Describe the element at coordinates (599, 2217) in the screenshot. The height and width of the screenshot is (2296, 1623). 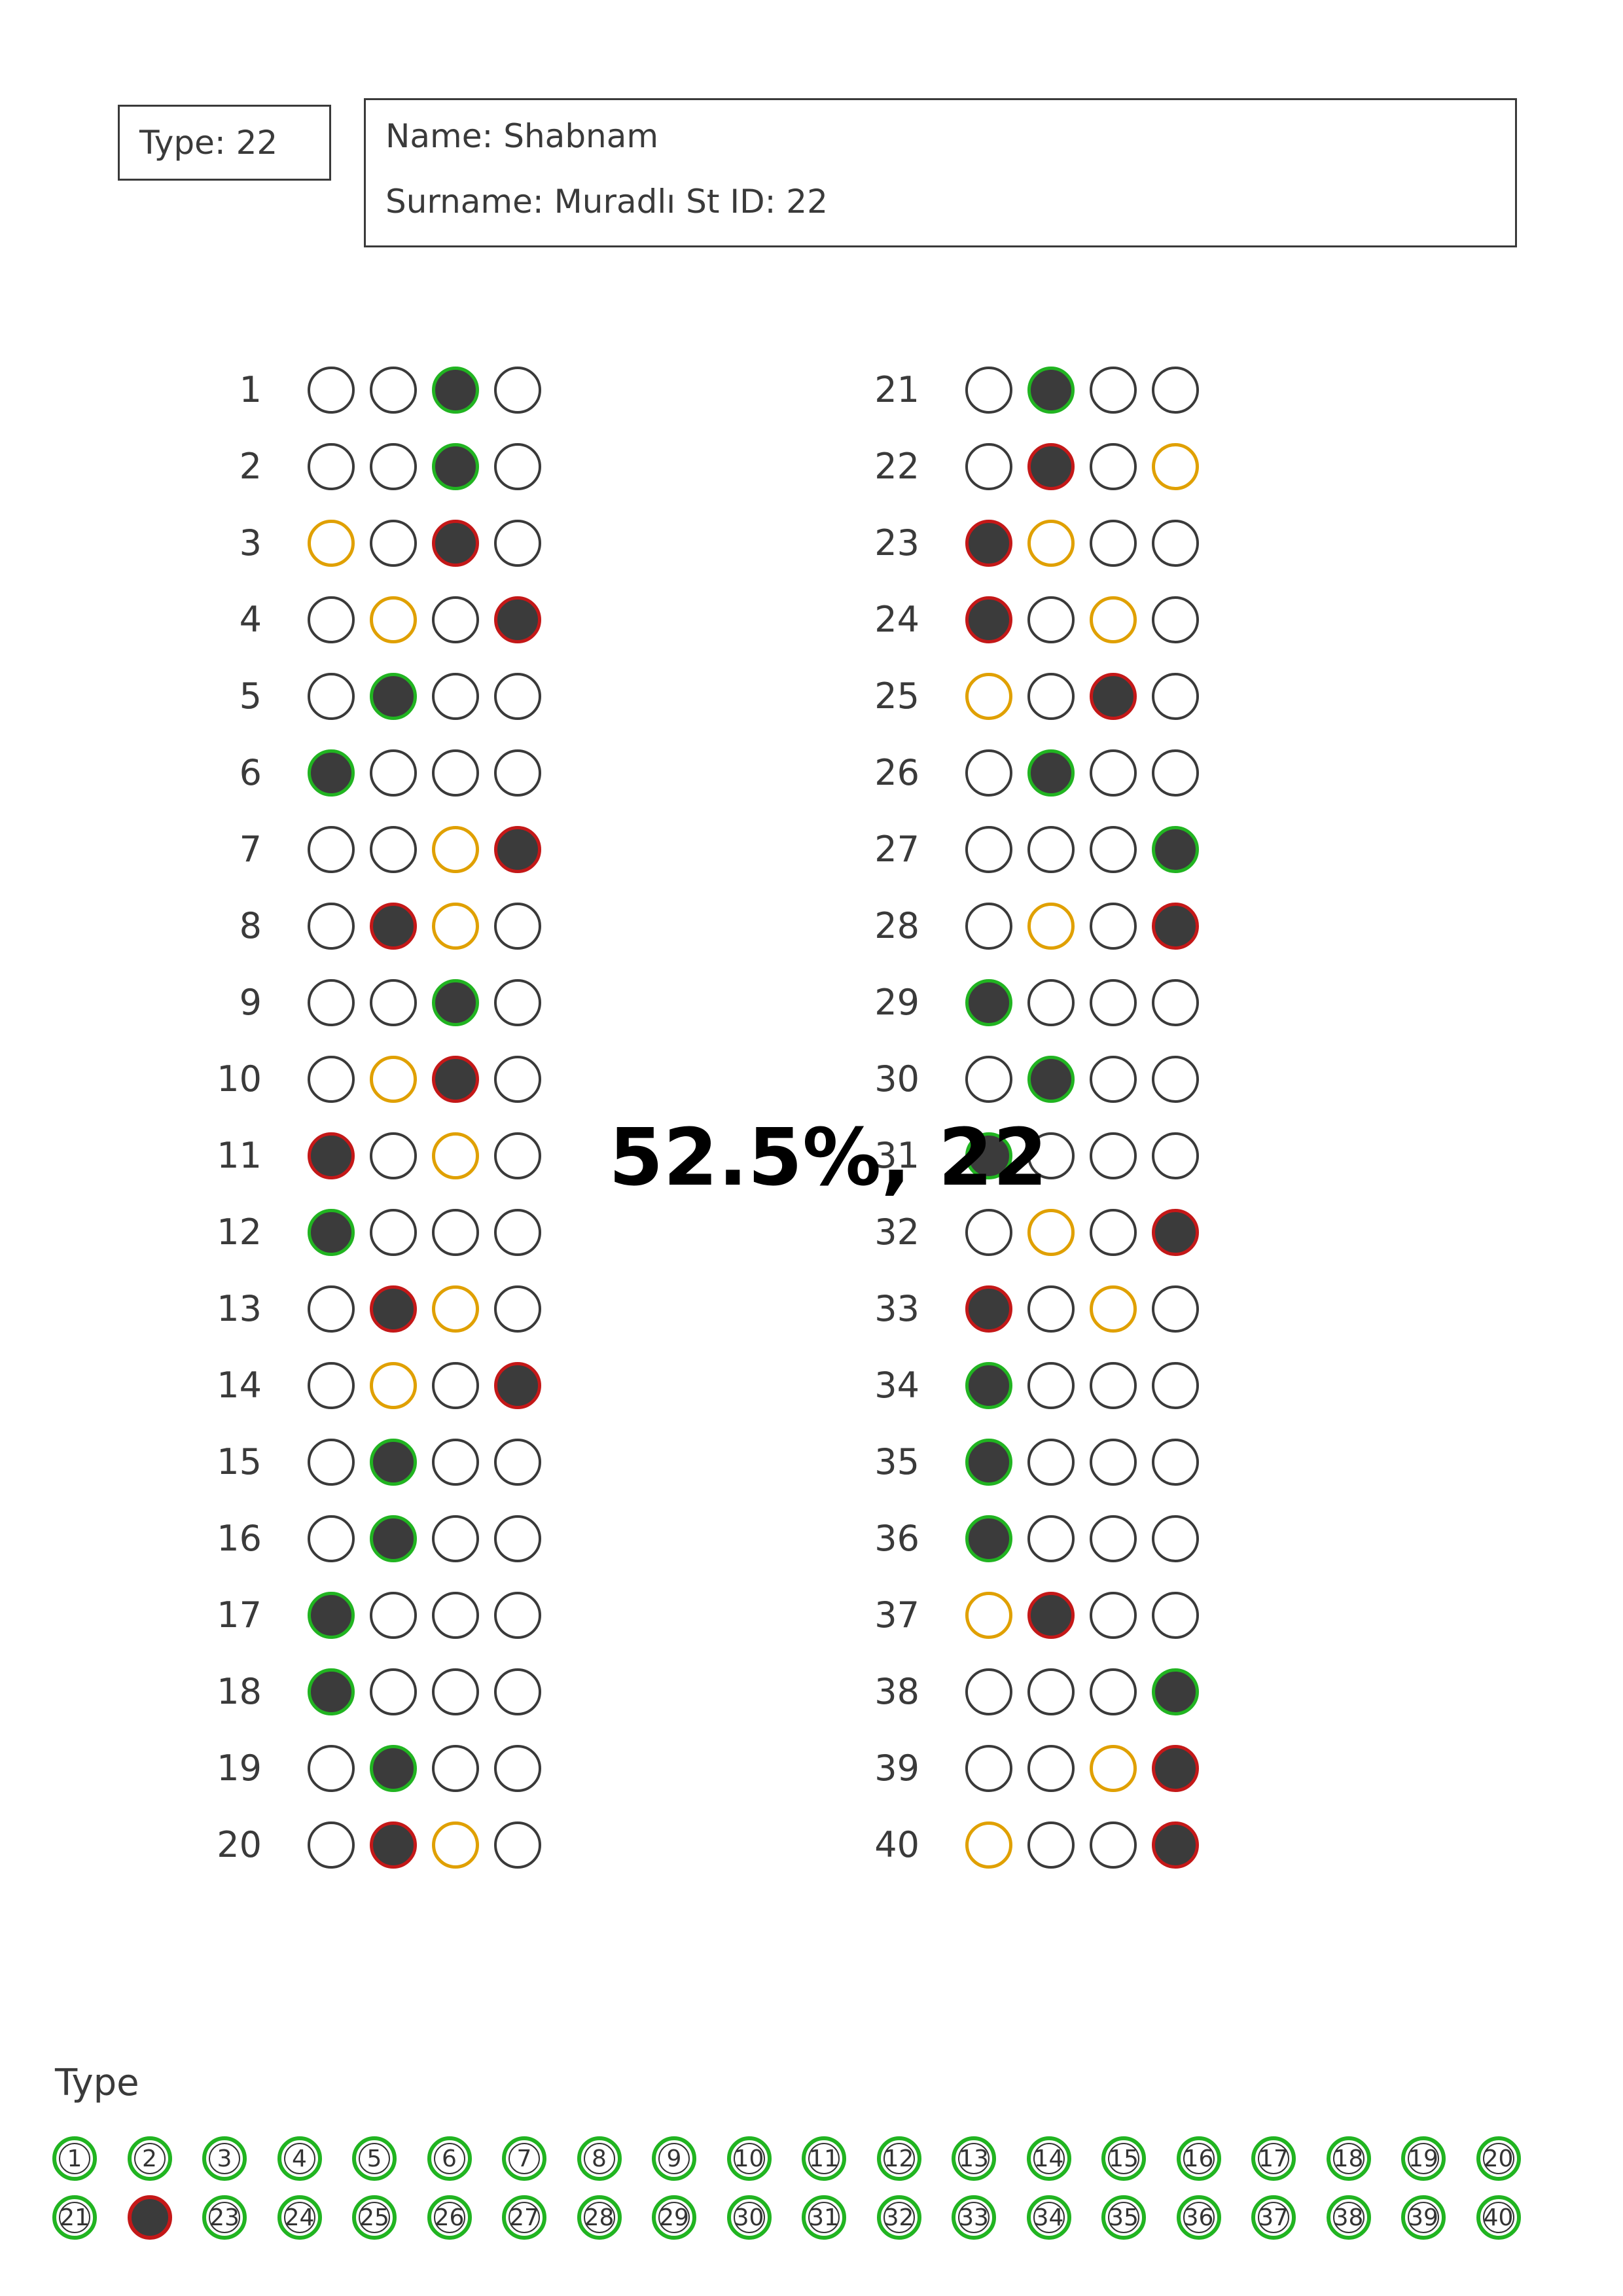
I see `type-bubble-28: 28` at that location.